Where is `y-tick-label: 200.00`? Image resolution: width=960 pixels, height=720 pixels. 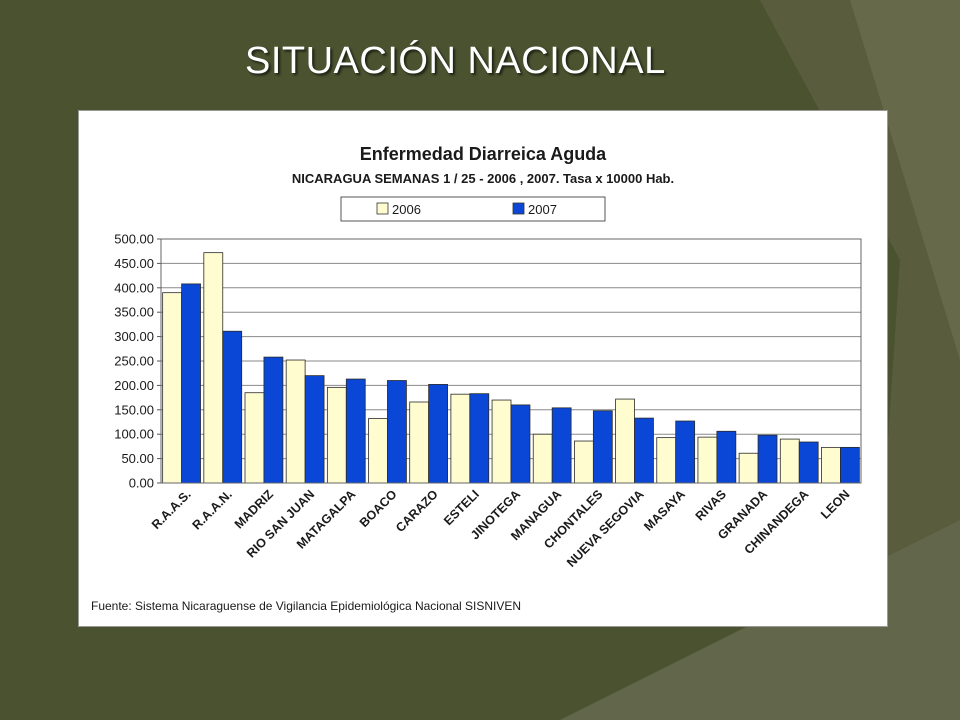 y-tick-label: 200.00 is located at coordinates (134, 385).